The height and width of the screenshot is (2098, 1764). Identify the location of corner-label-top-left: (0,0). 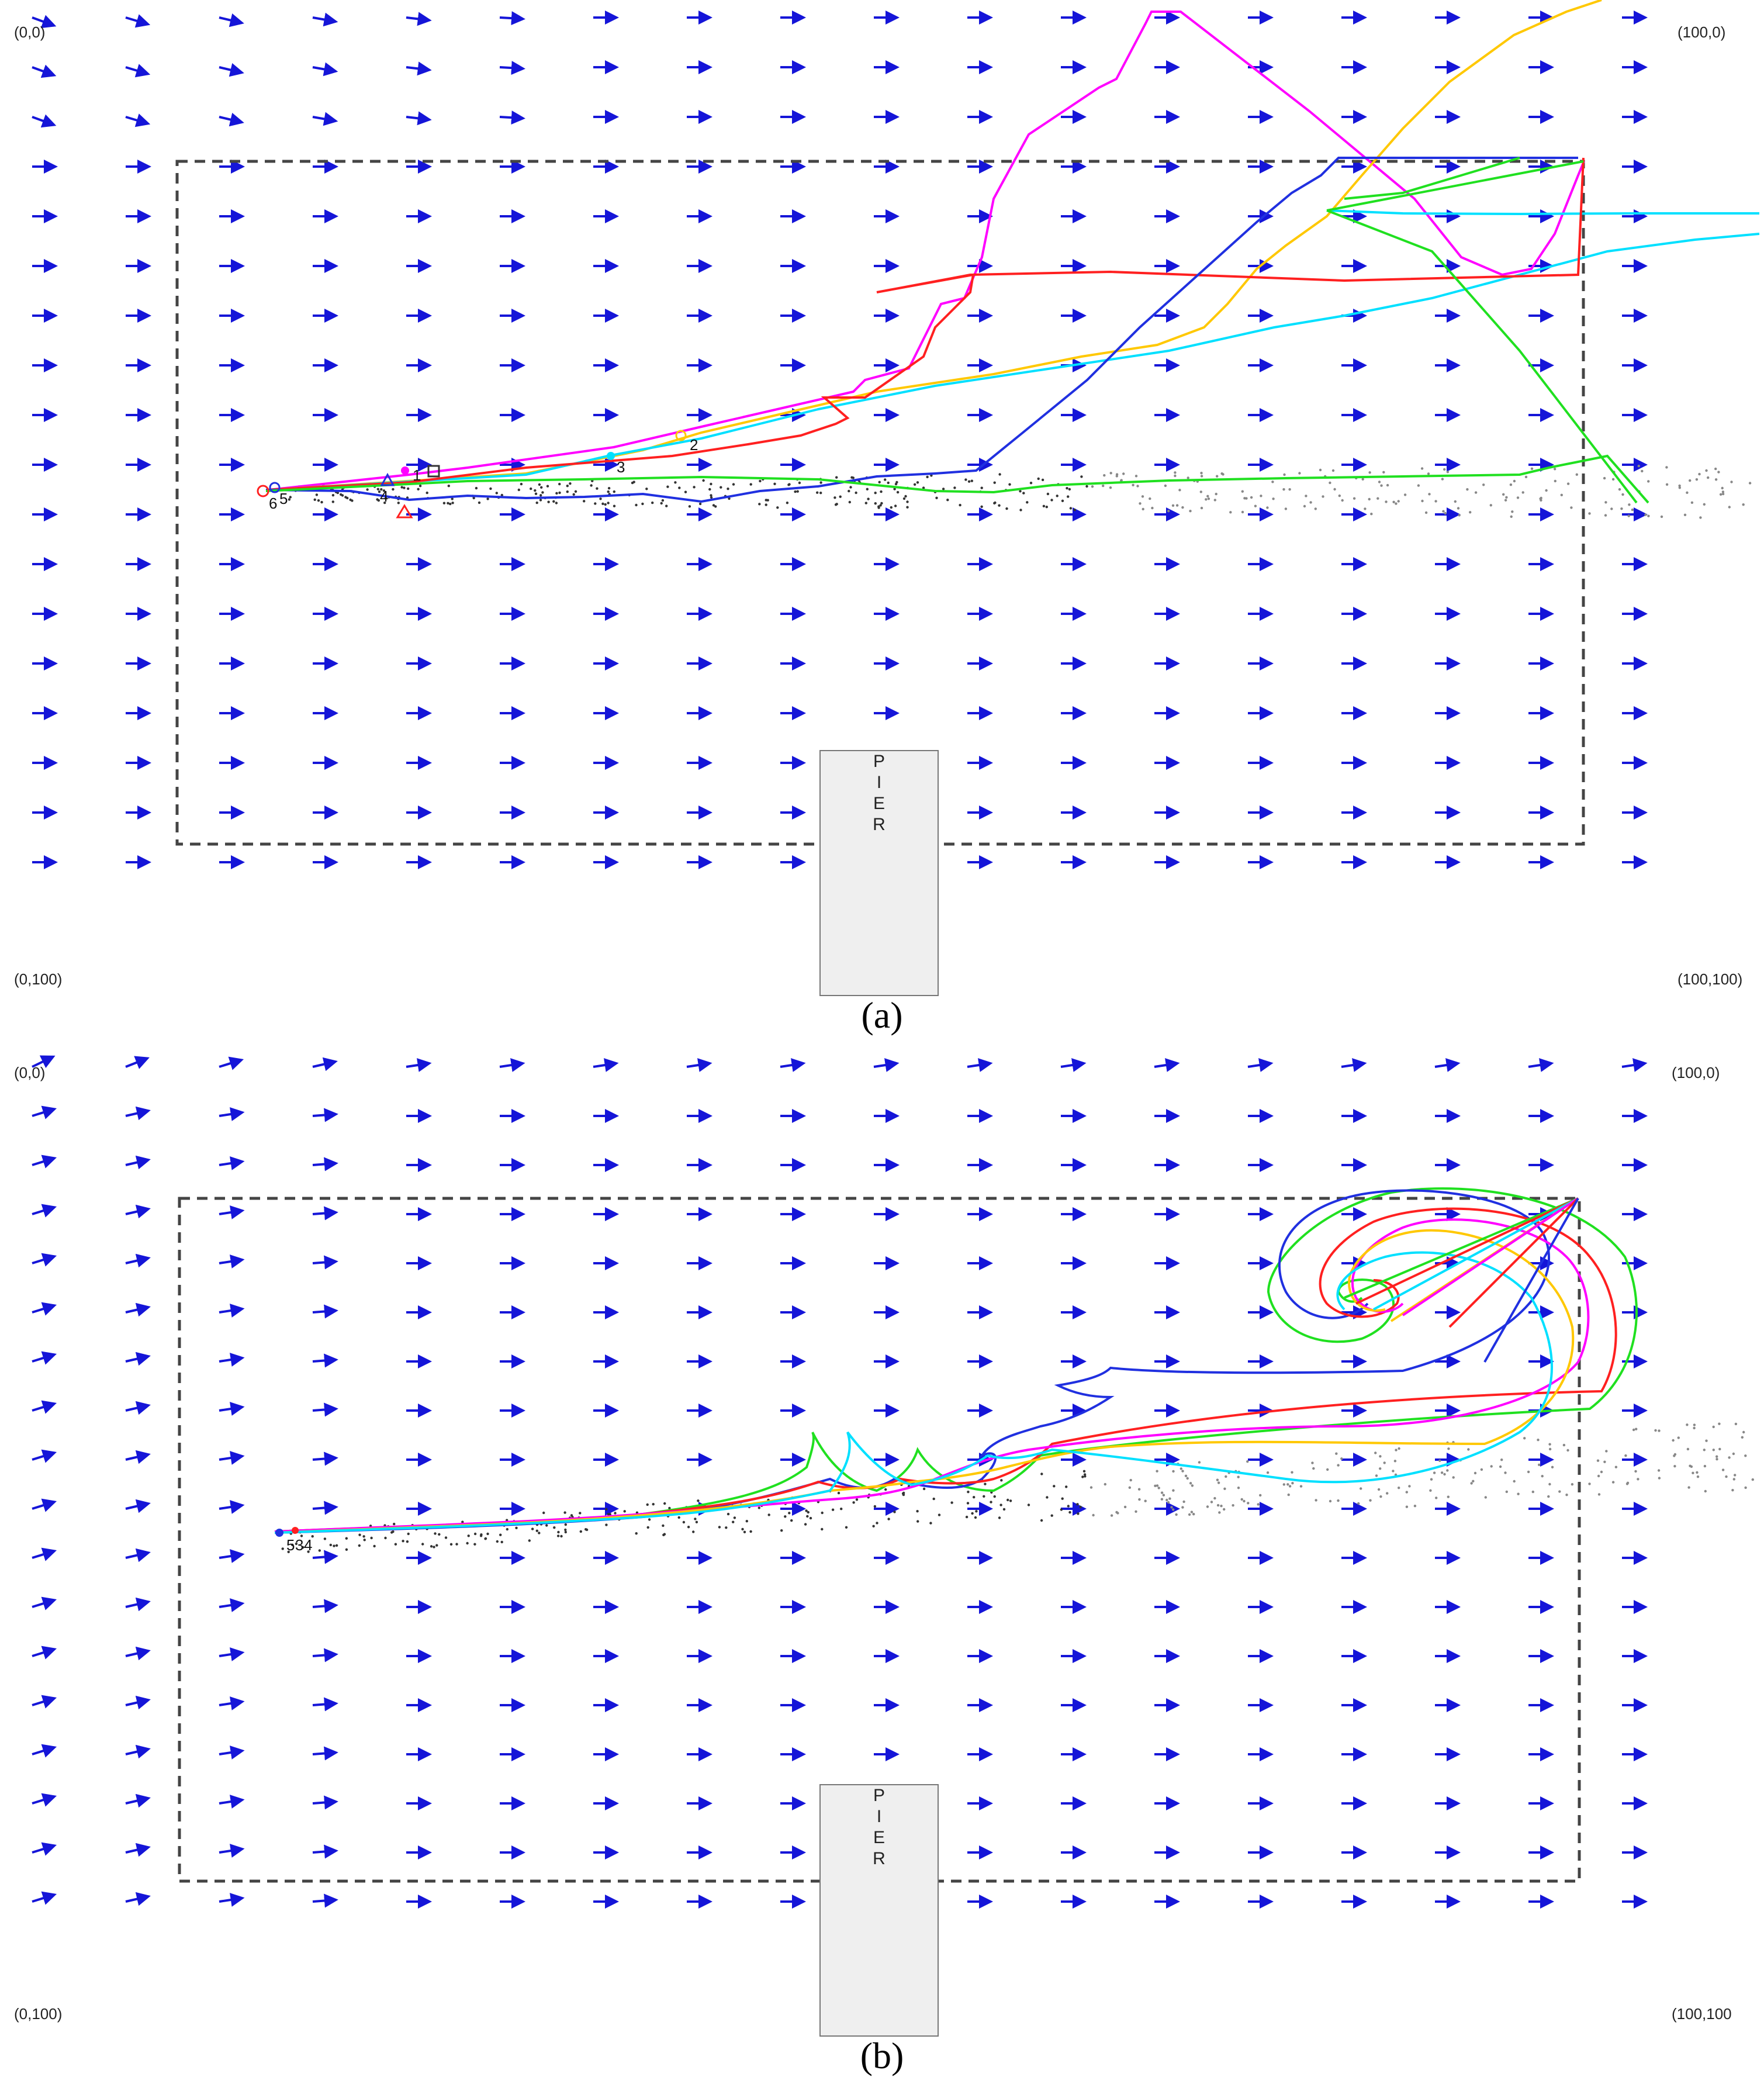
(30, 32).